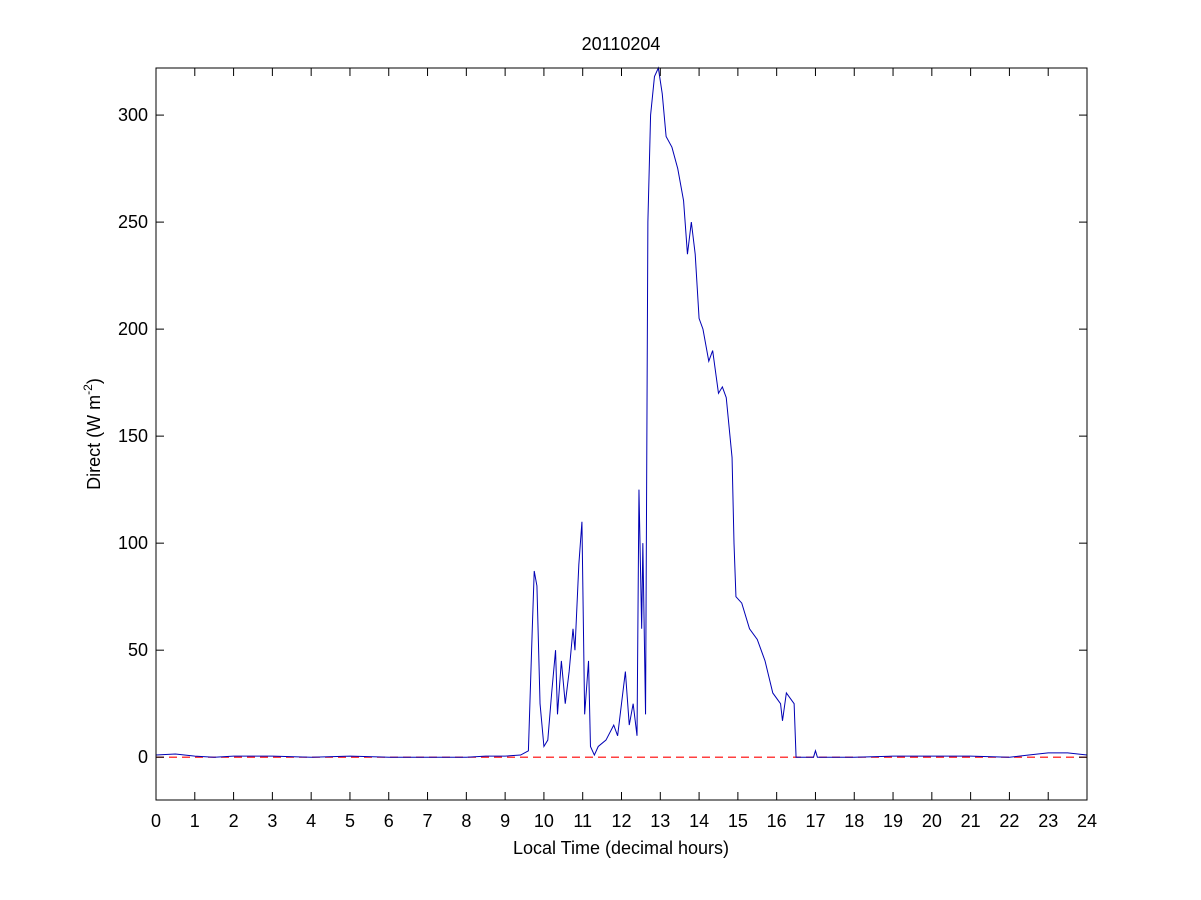  I want to click on x-tick-label: 18, so click(854, 821).